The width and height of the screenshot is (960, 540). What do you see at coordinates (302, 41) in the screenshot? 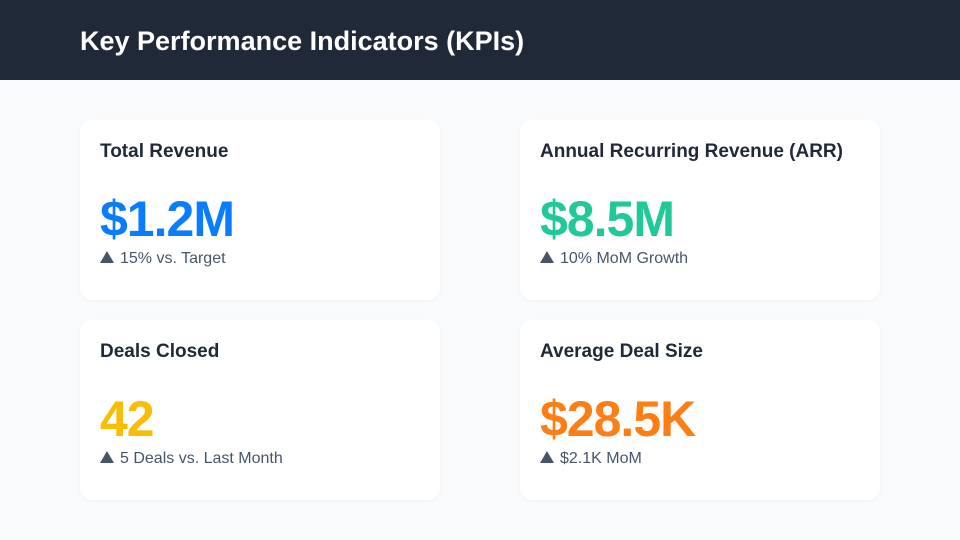
I see `page-title: Key Performance Indicators (KPIs)` at bounding box center [302, 41].